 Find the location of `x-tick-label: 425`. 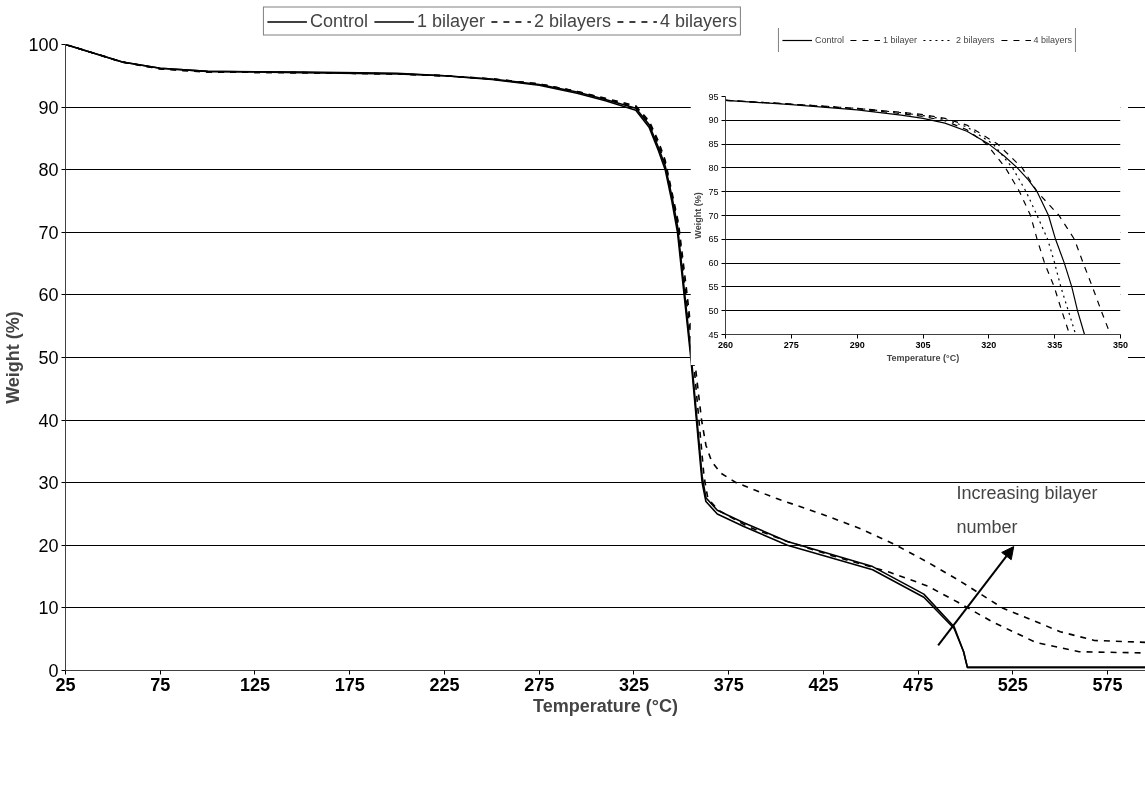

x-tick-label: 425 is located at coordinates (823, 684).